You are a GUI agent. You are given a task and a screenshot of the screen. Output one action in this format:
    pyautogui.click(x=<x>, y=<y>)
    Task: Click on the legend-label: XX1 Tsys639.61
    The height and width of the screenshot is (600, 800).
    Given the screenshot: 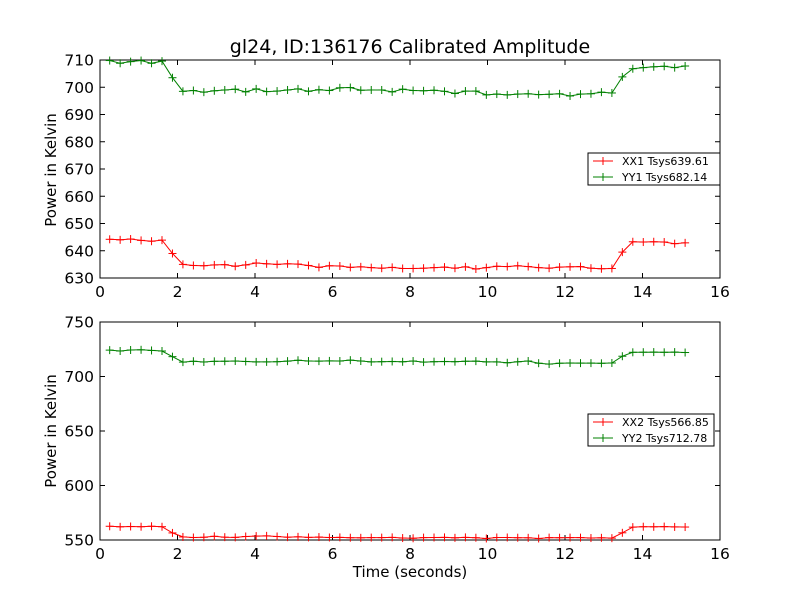 What is the action you would take?
    pyautogui.click(x=665, y=161)
    